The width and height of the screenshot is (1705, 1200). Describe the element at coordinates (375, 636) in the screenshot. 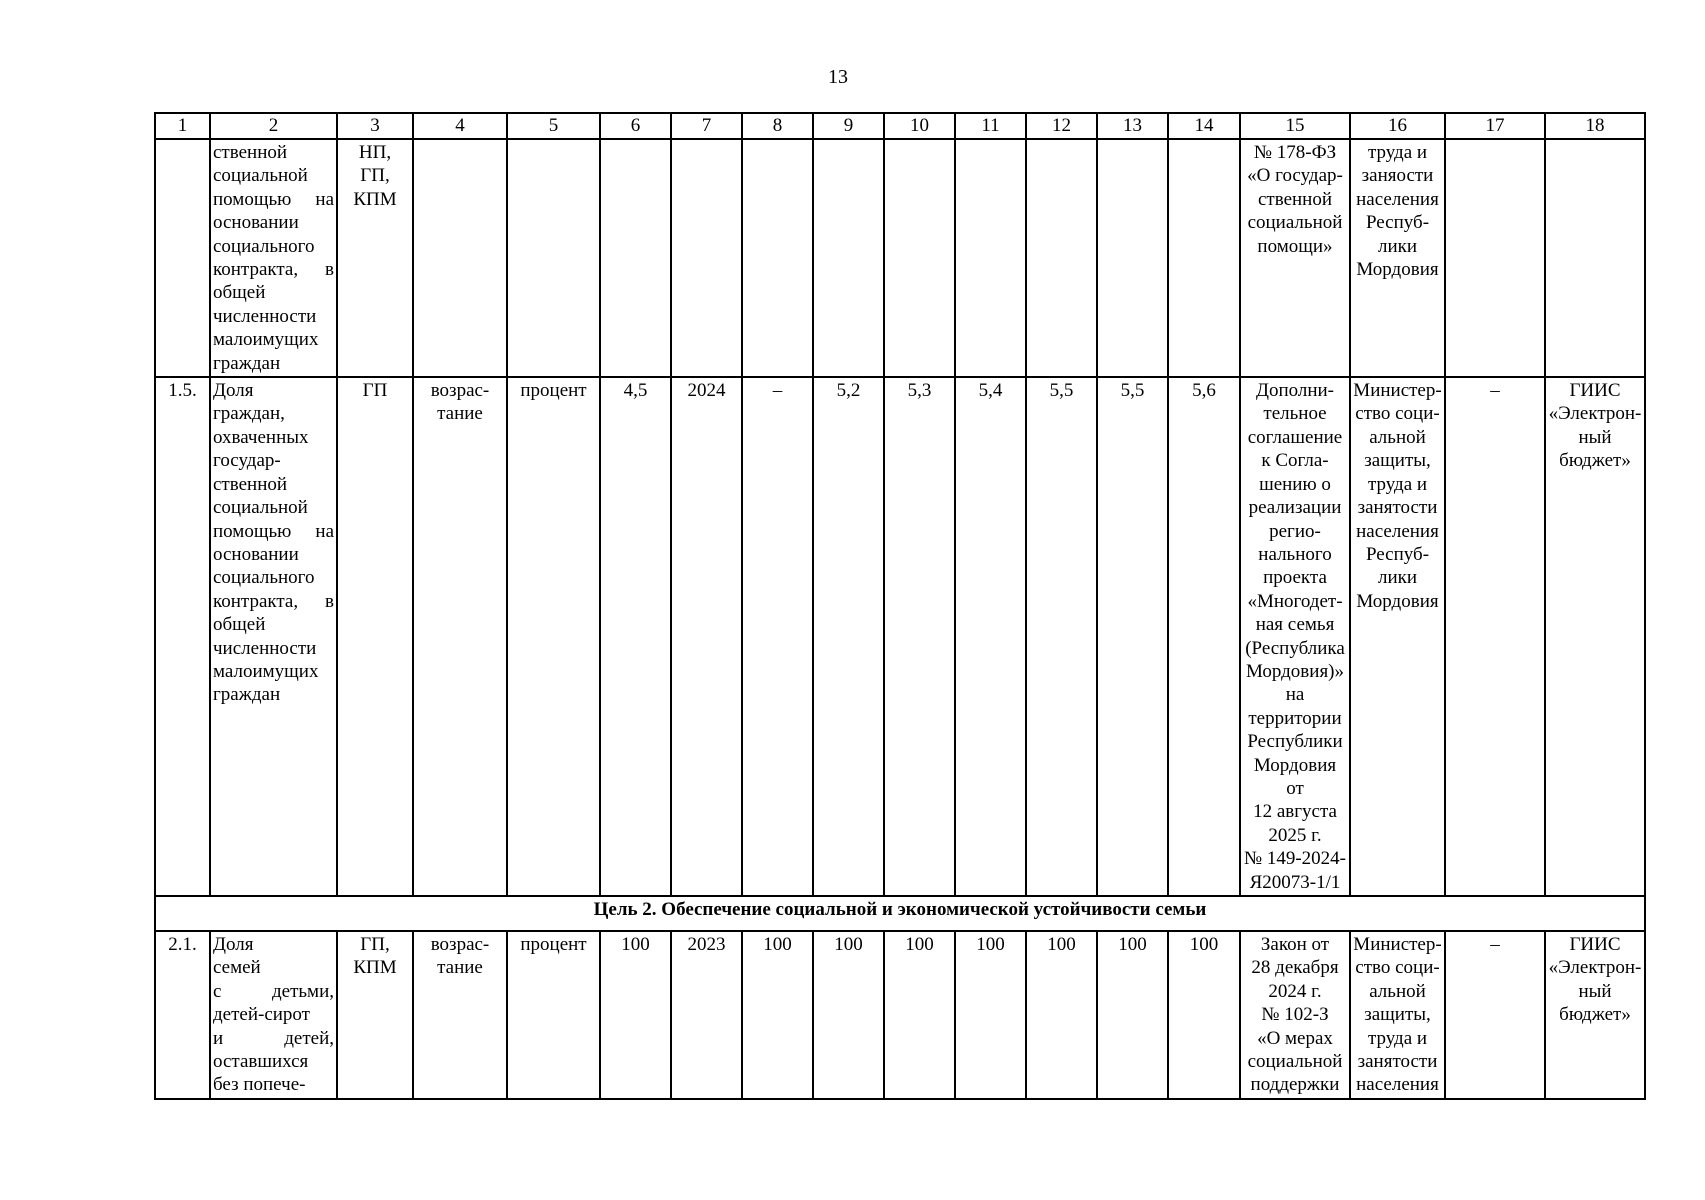

I see `table-cell: ГП` at that location.